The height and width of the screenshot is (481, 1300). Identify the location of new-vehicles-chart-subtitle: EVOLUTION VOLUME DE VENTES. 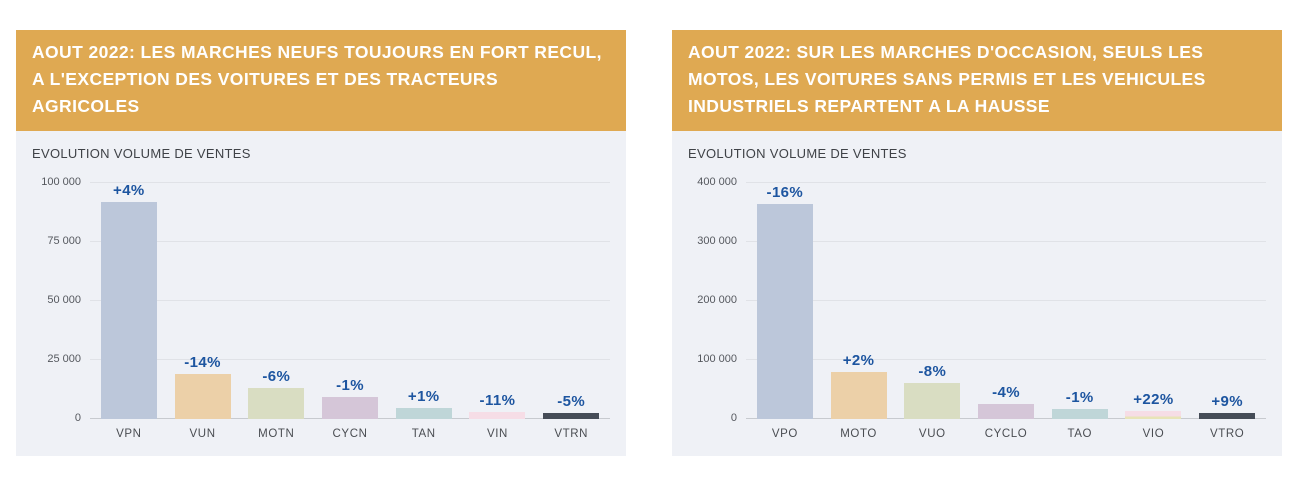
(141, 153).